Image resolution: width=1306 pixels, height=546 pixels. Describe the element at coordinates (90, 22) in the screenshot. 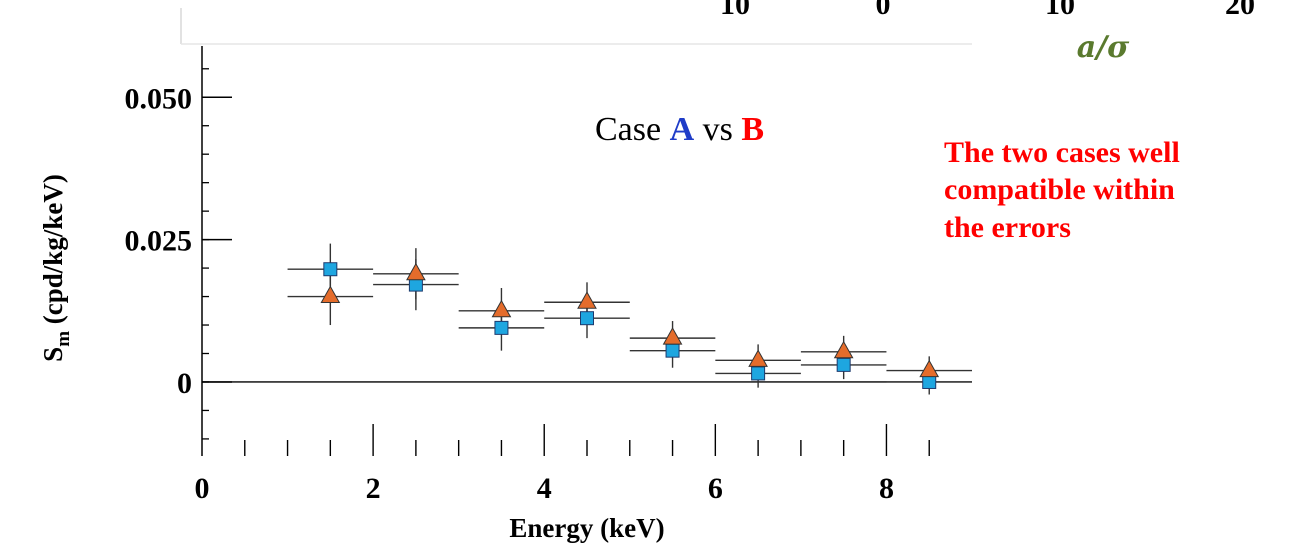

I see `crop-panel` at that location.